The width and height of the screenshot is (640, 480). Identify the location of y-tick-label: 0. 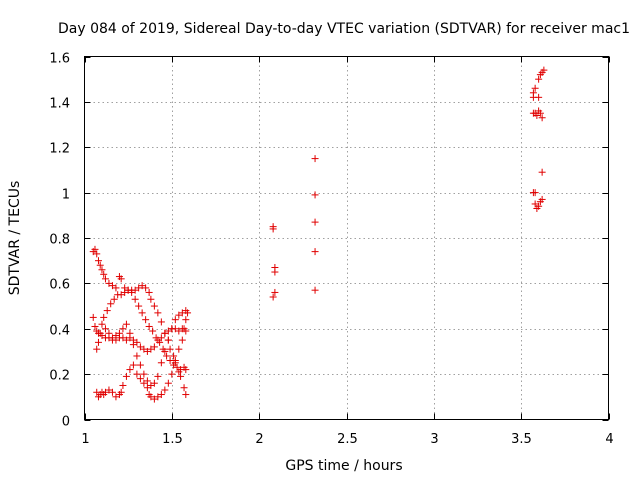
(66, 422).